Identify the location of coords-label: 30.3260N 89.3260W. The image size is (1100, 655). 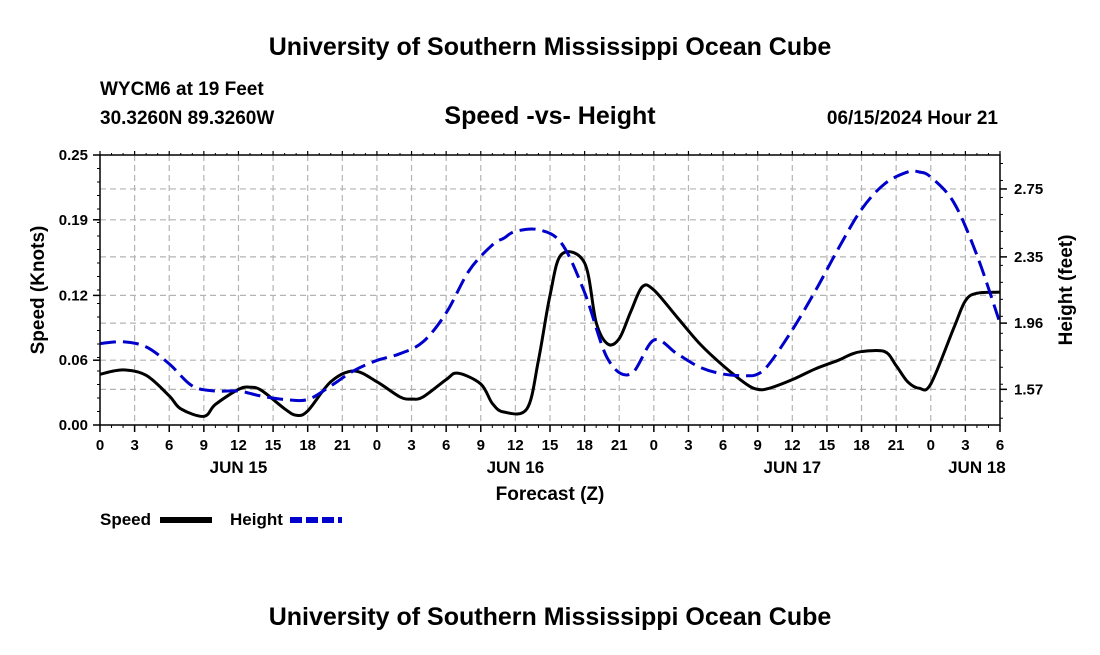
(187, 118).